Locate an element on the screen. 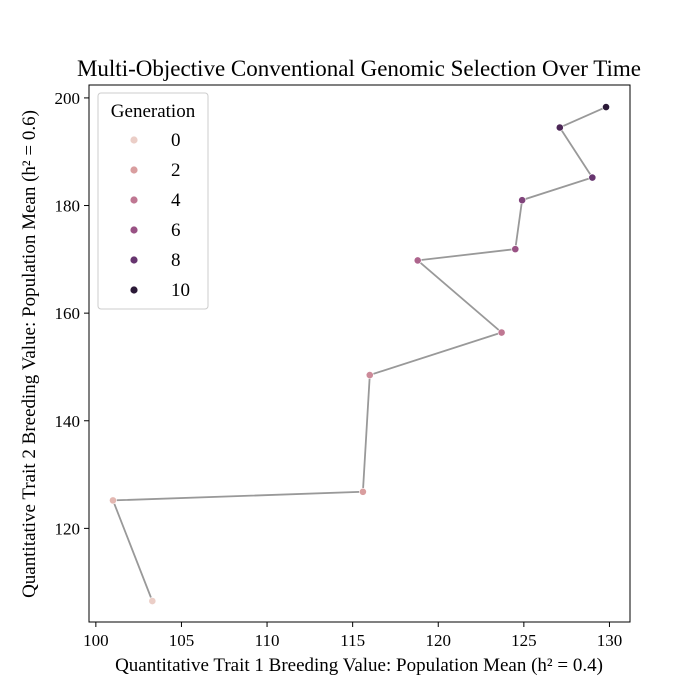  legend-entries: 0 2 4 6 8 10 is located at coordinates (160, 215).